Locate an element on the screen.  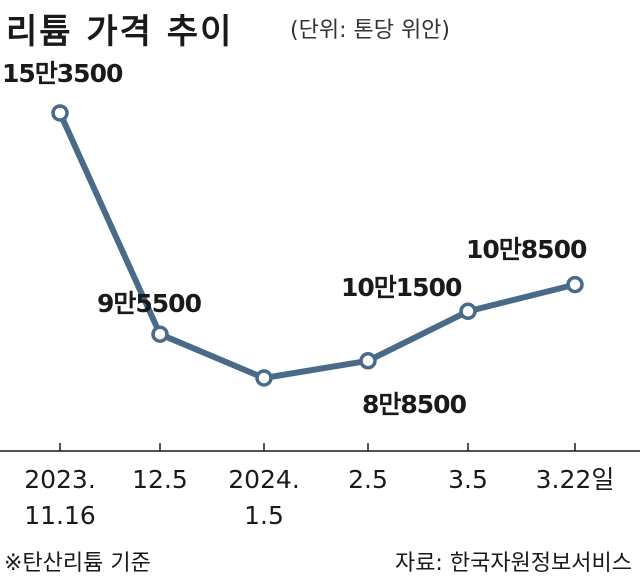
x-tick-label: 12.5 is located at coordinates (160, 479).